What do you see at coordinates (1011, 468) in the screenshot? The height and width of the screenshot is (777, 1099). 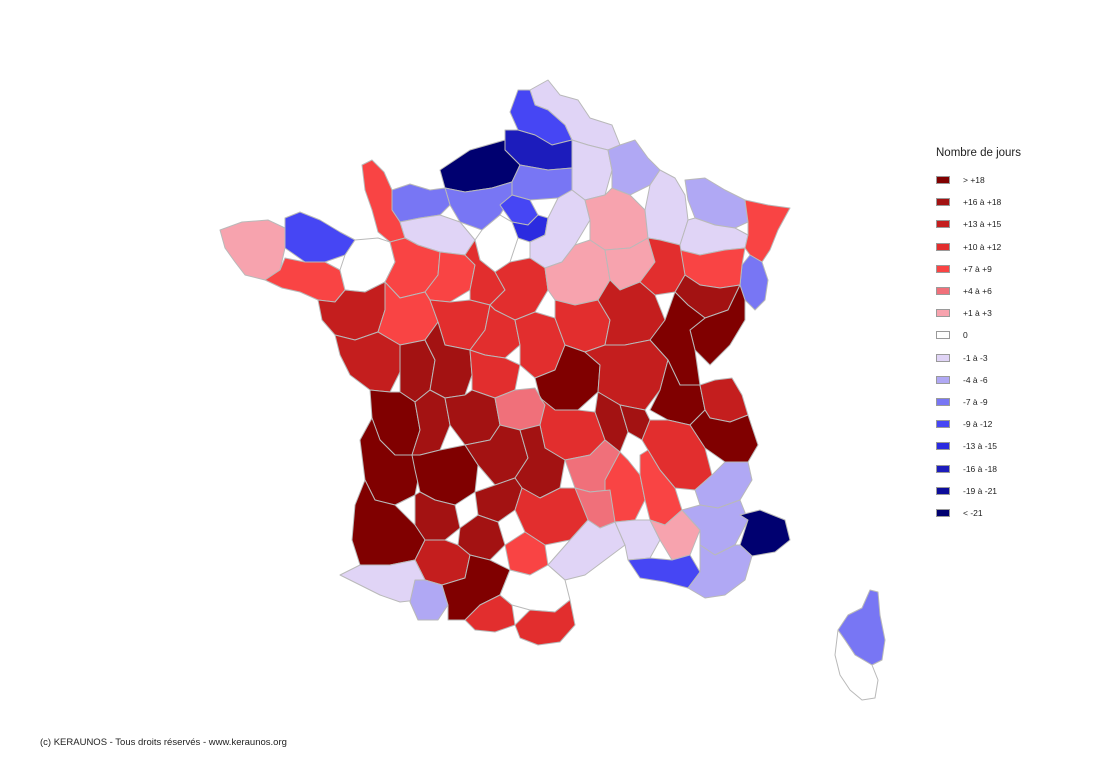 I see `legend-item: -16 à -18` at bounding box center [1011, 468].